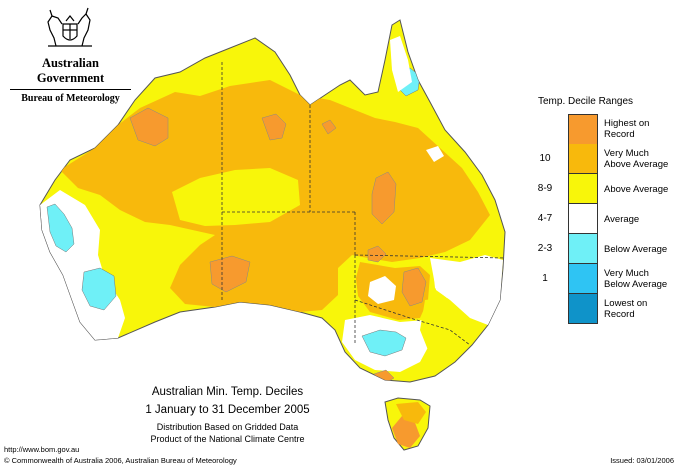 The image size is (680, 467). Describe the element at coordinates (636, 249) in the screenshot. I see `legend-label-line1: Below Average` at that location.